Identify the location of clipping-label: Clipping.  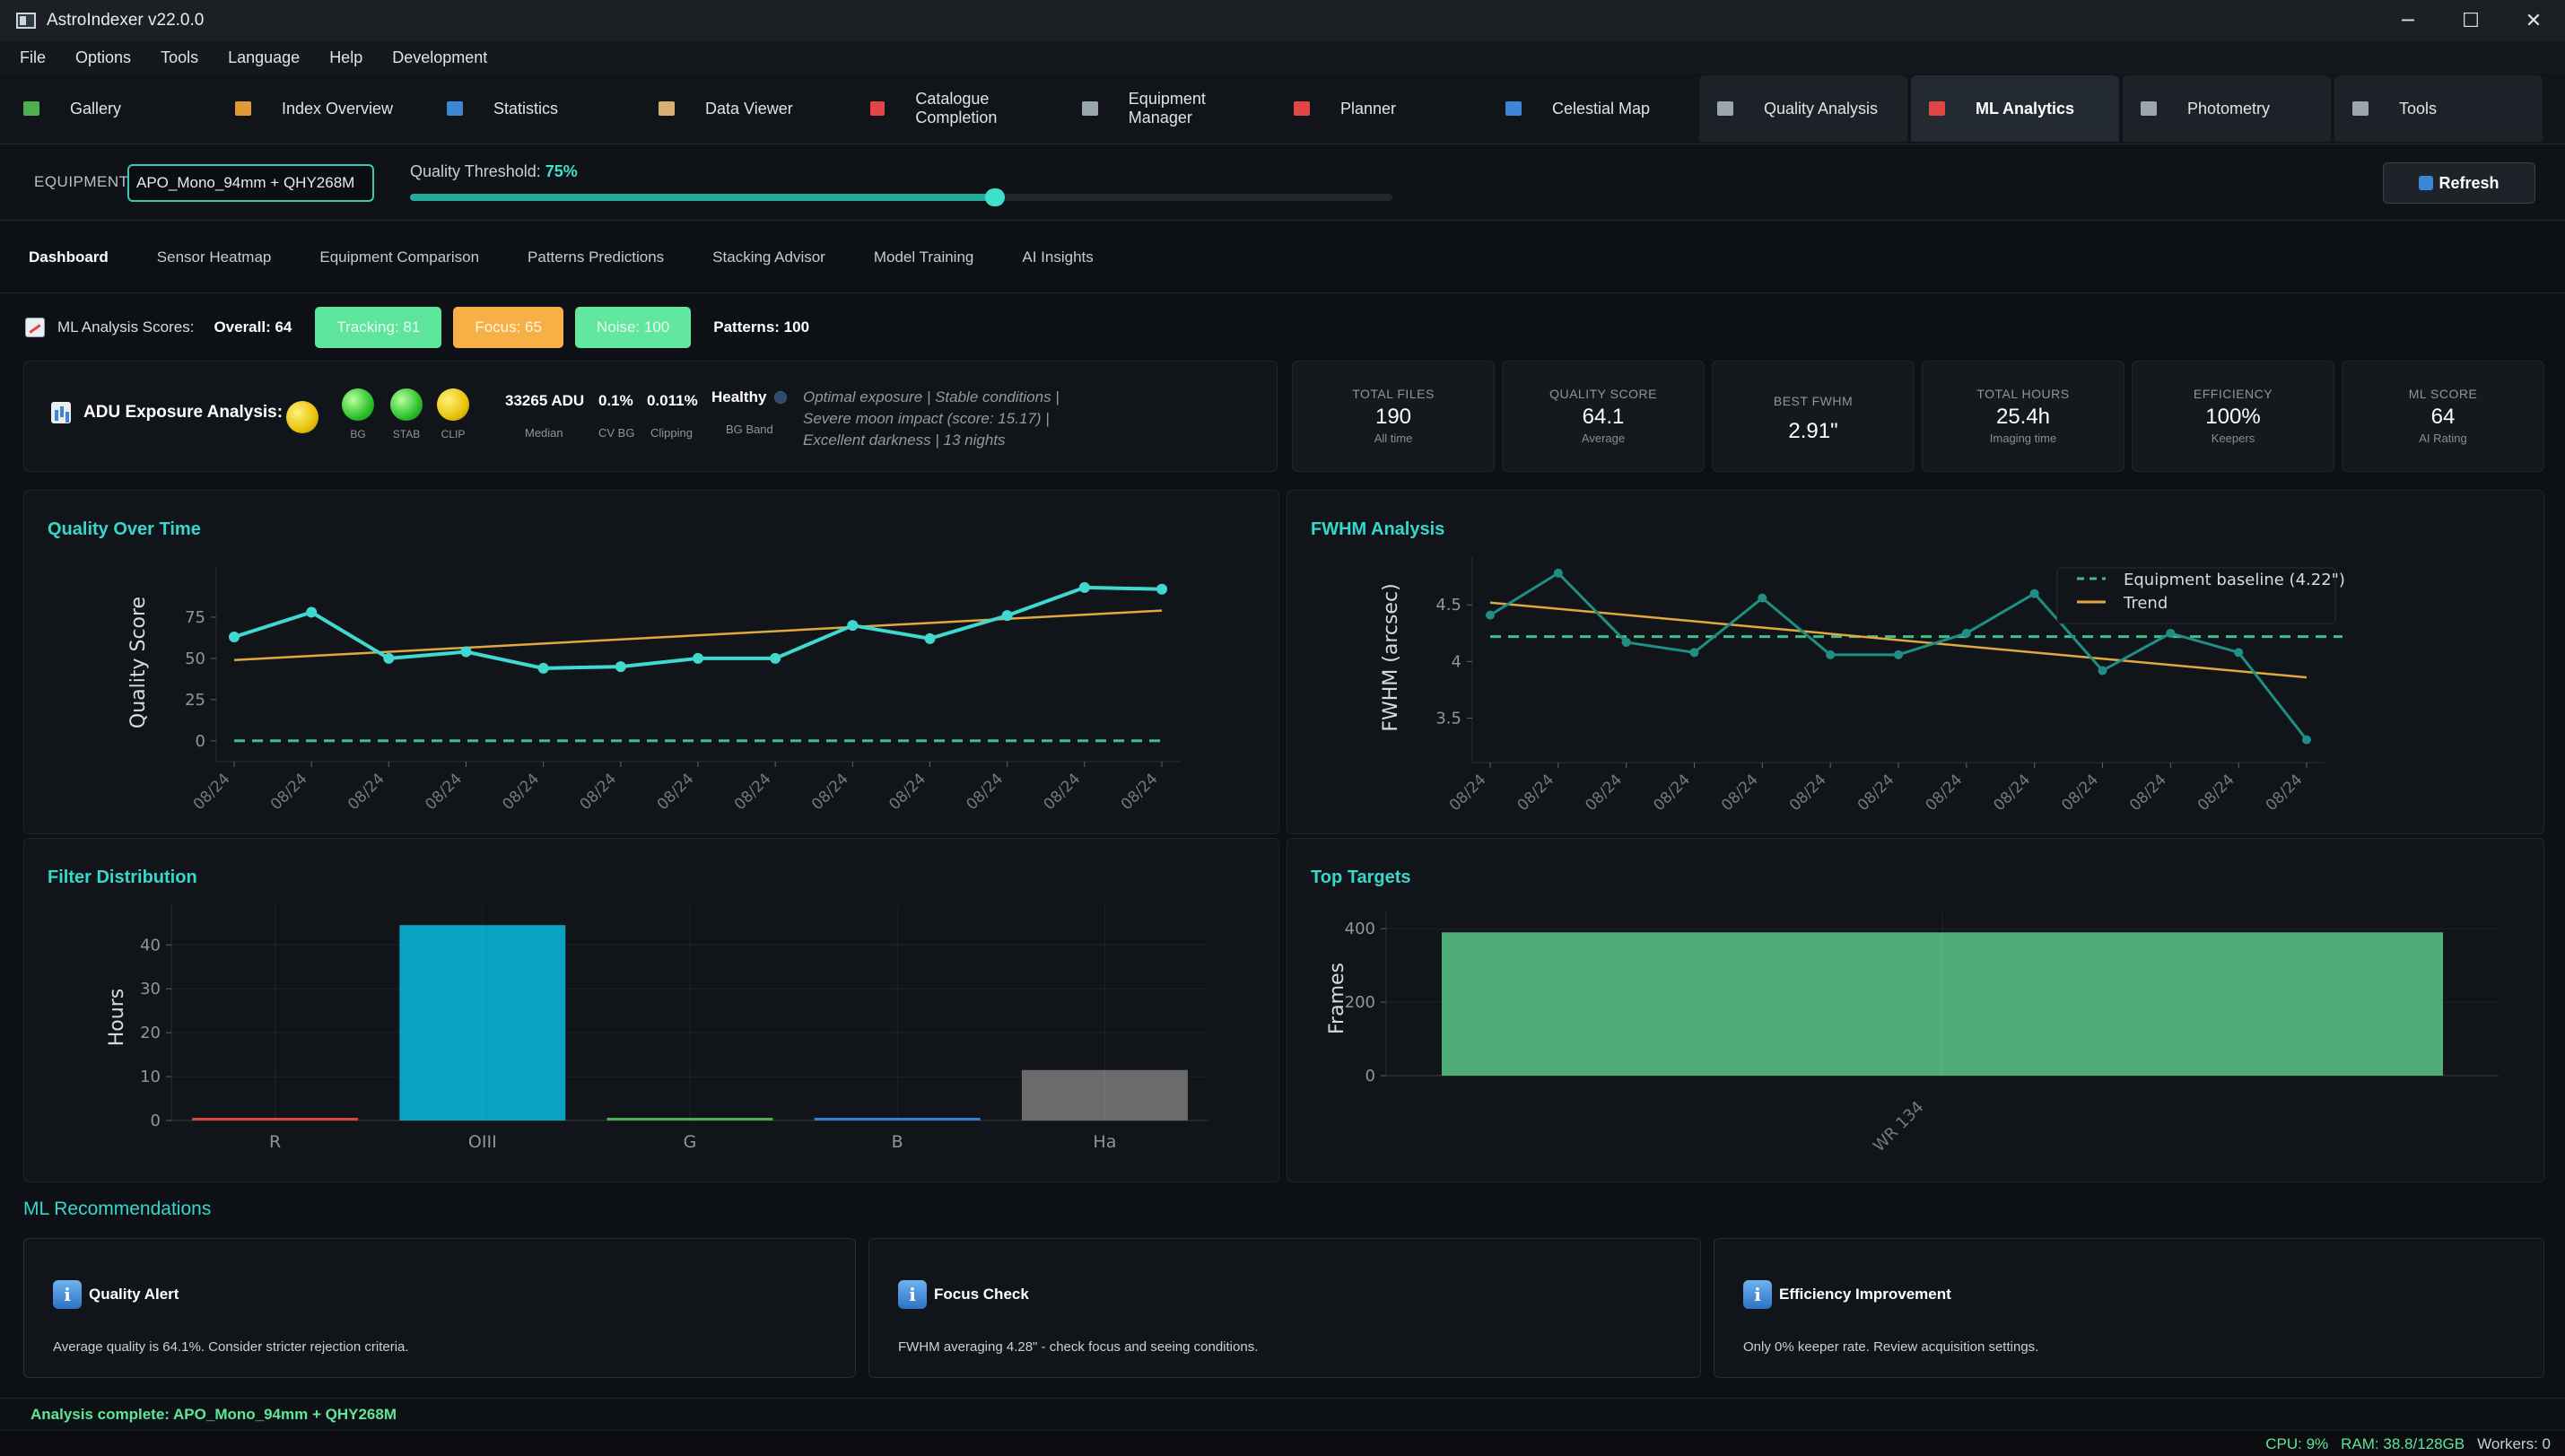
(671, 433).